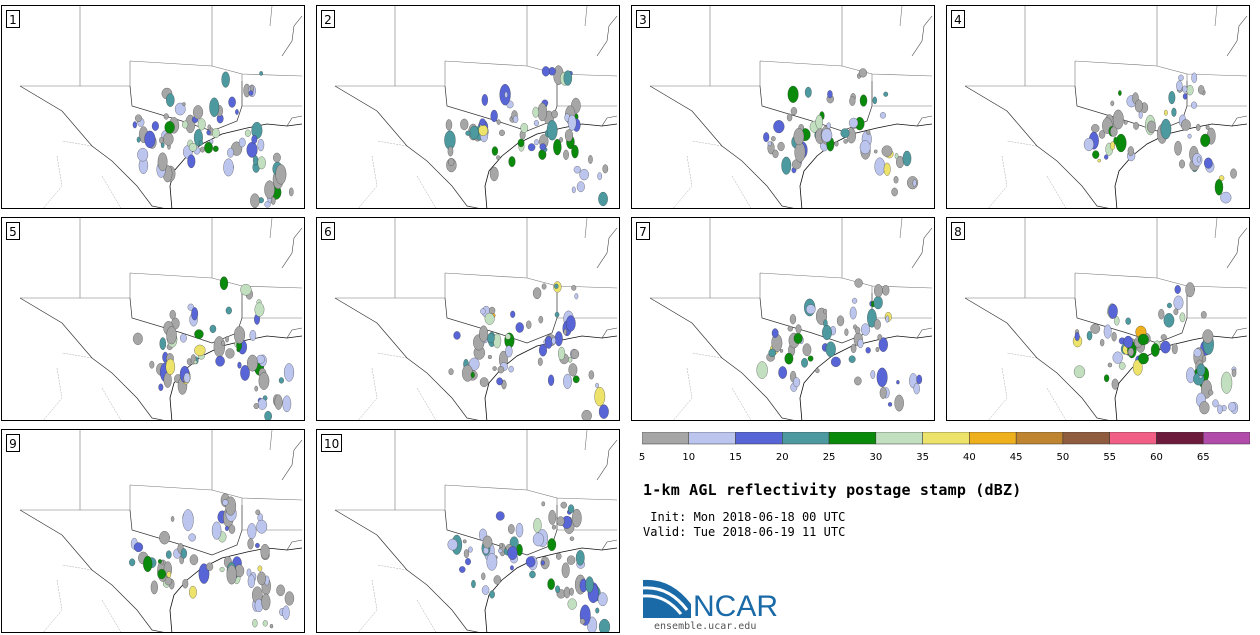 This screenshot has width=1260, height=635. Describe the element at coordinates (1106, 107) in the screenshot. I see `panel-map` at that location.